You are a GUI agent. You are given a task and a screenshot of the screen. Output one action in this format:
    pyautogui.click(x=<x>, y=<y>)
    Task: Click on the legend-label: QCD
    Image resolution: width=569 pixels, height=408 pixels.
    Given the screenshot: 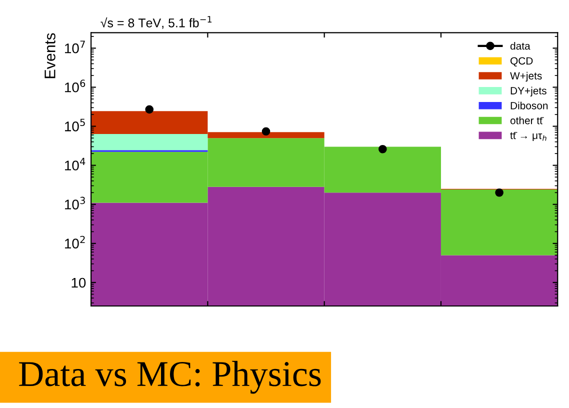 What is the action you would take?
    pyautogui.click(x=521, y=61)
    